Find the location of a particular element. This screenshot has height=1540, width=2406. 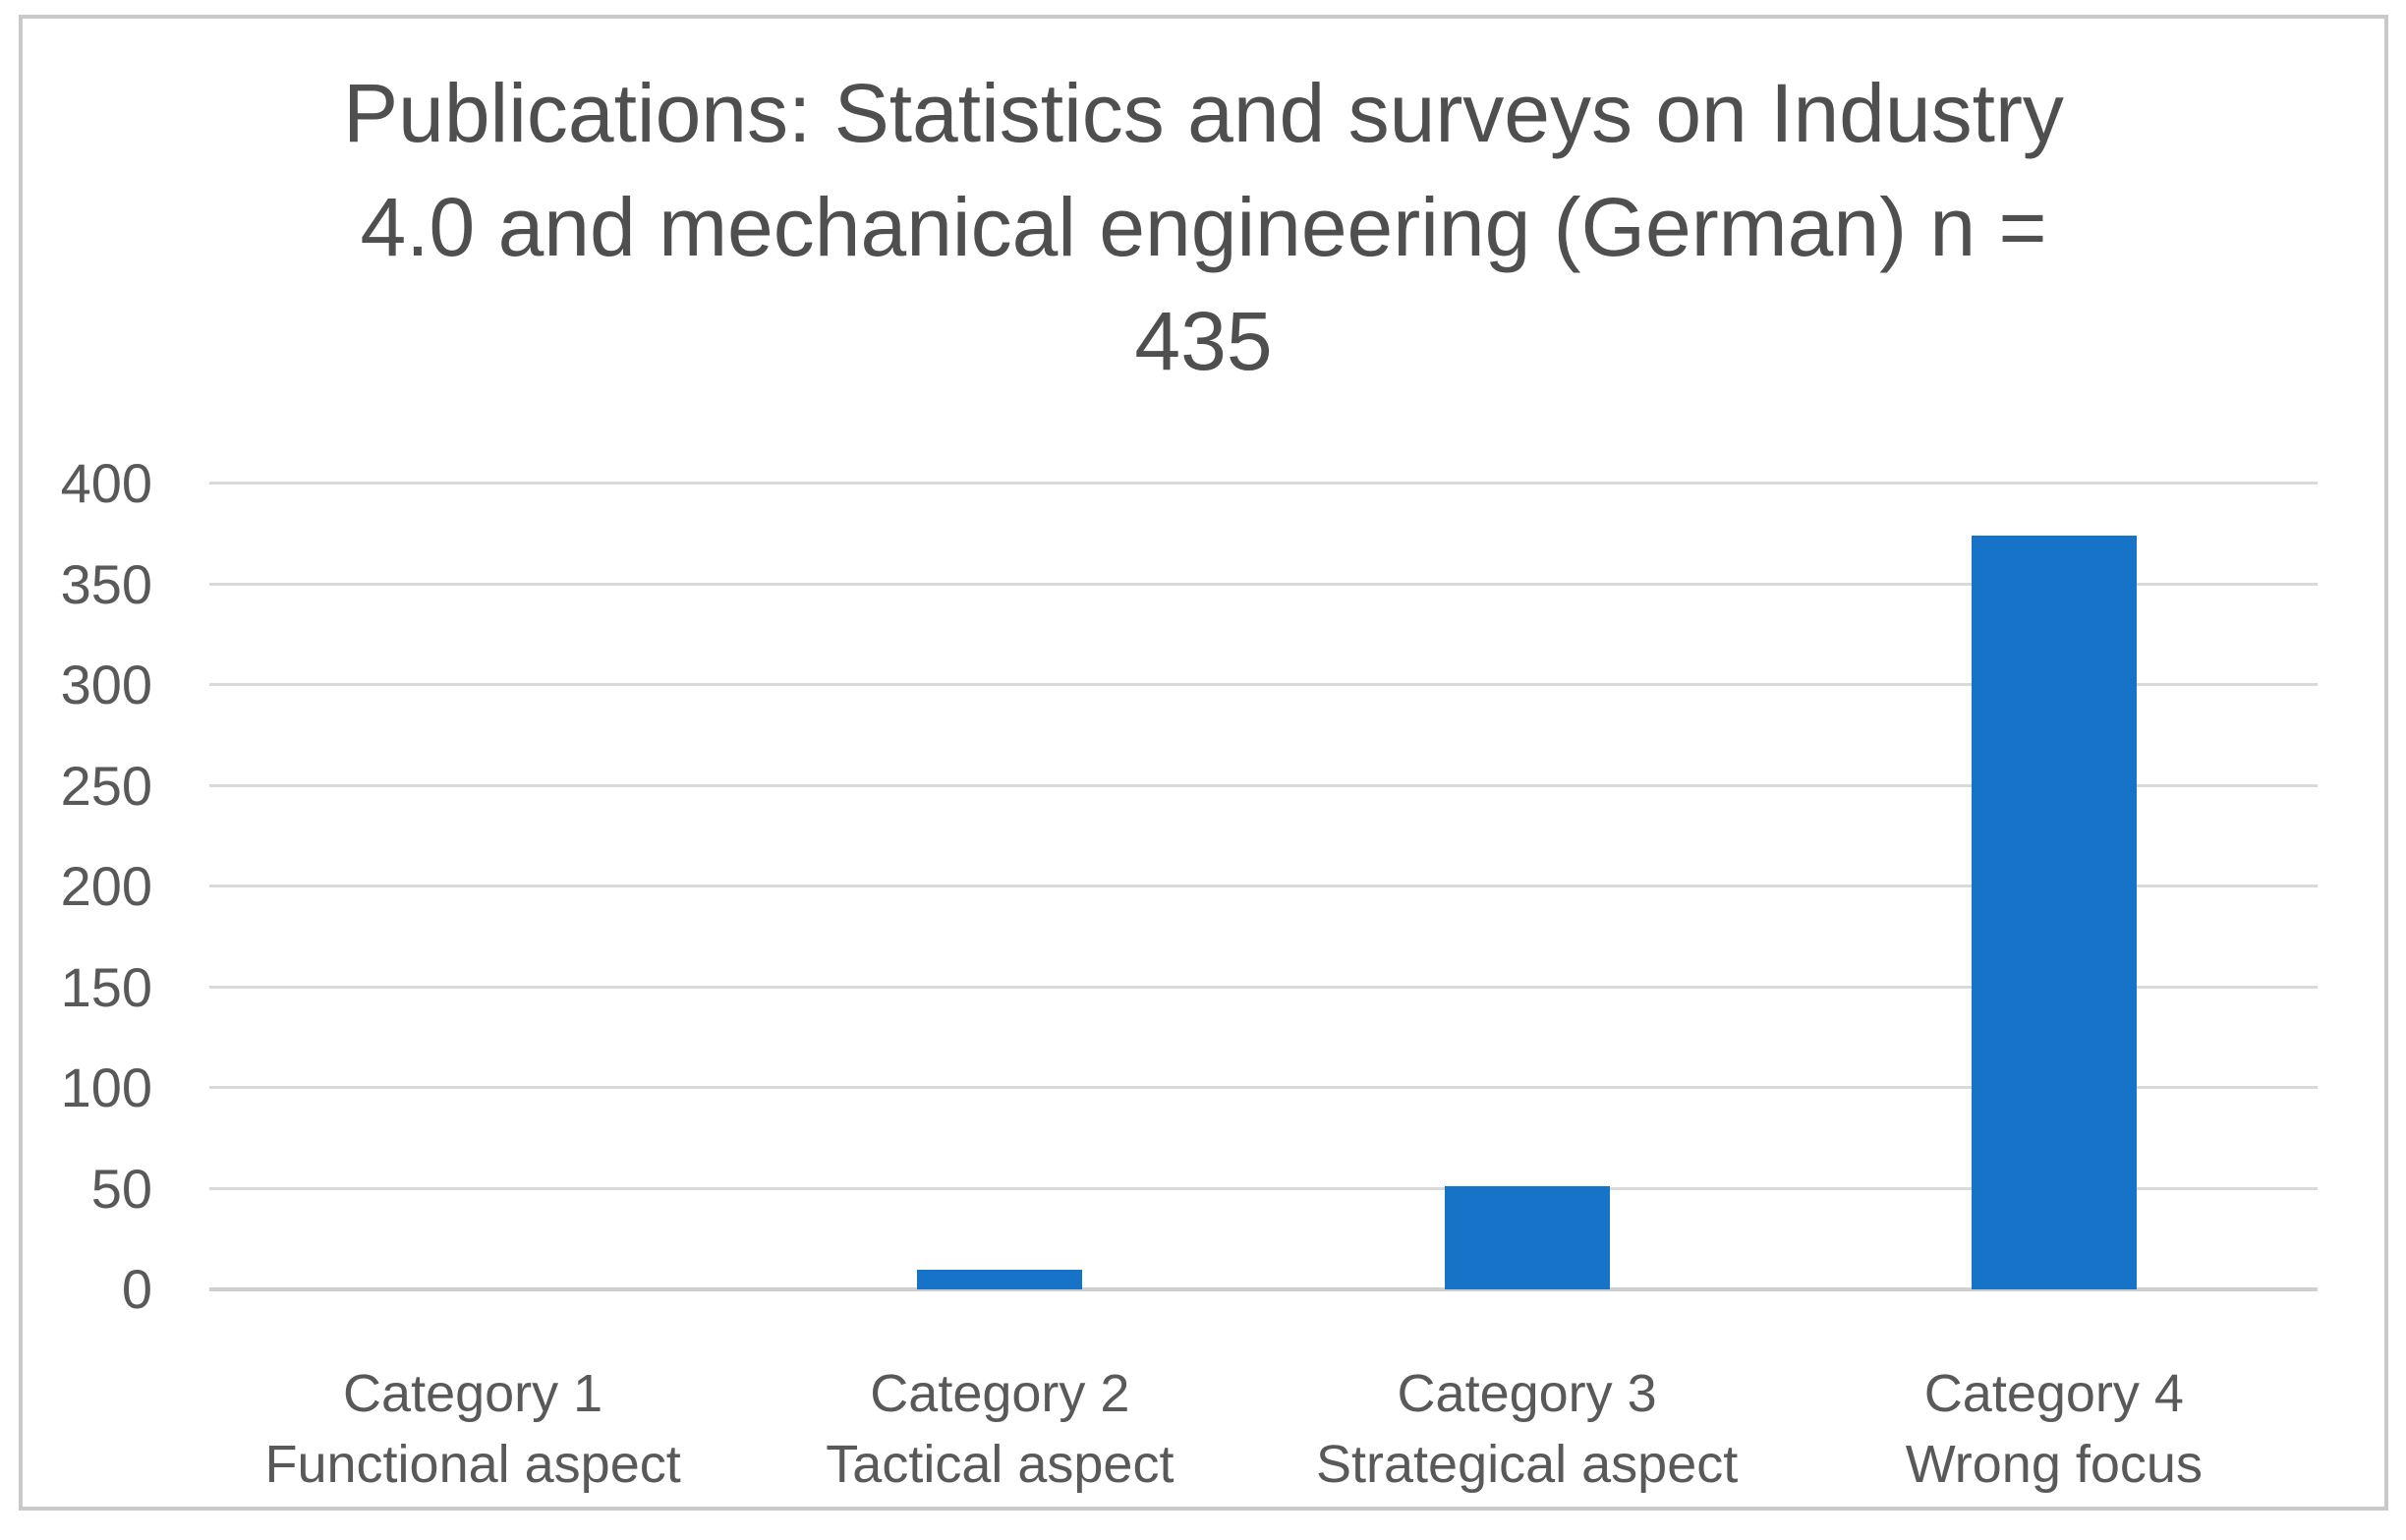

x-category-label-3-line-2: Strategical aspect is located at coordinates (1527, 1464).